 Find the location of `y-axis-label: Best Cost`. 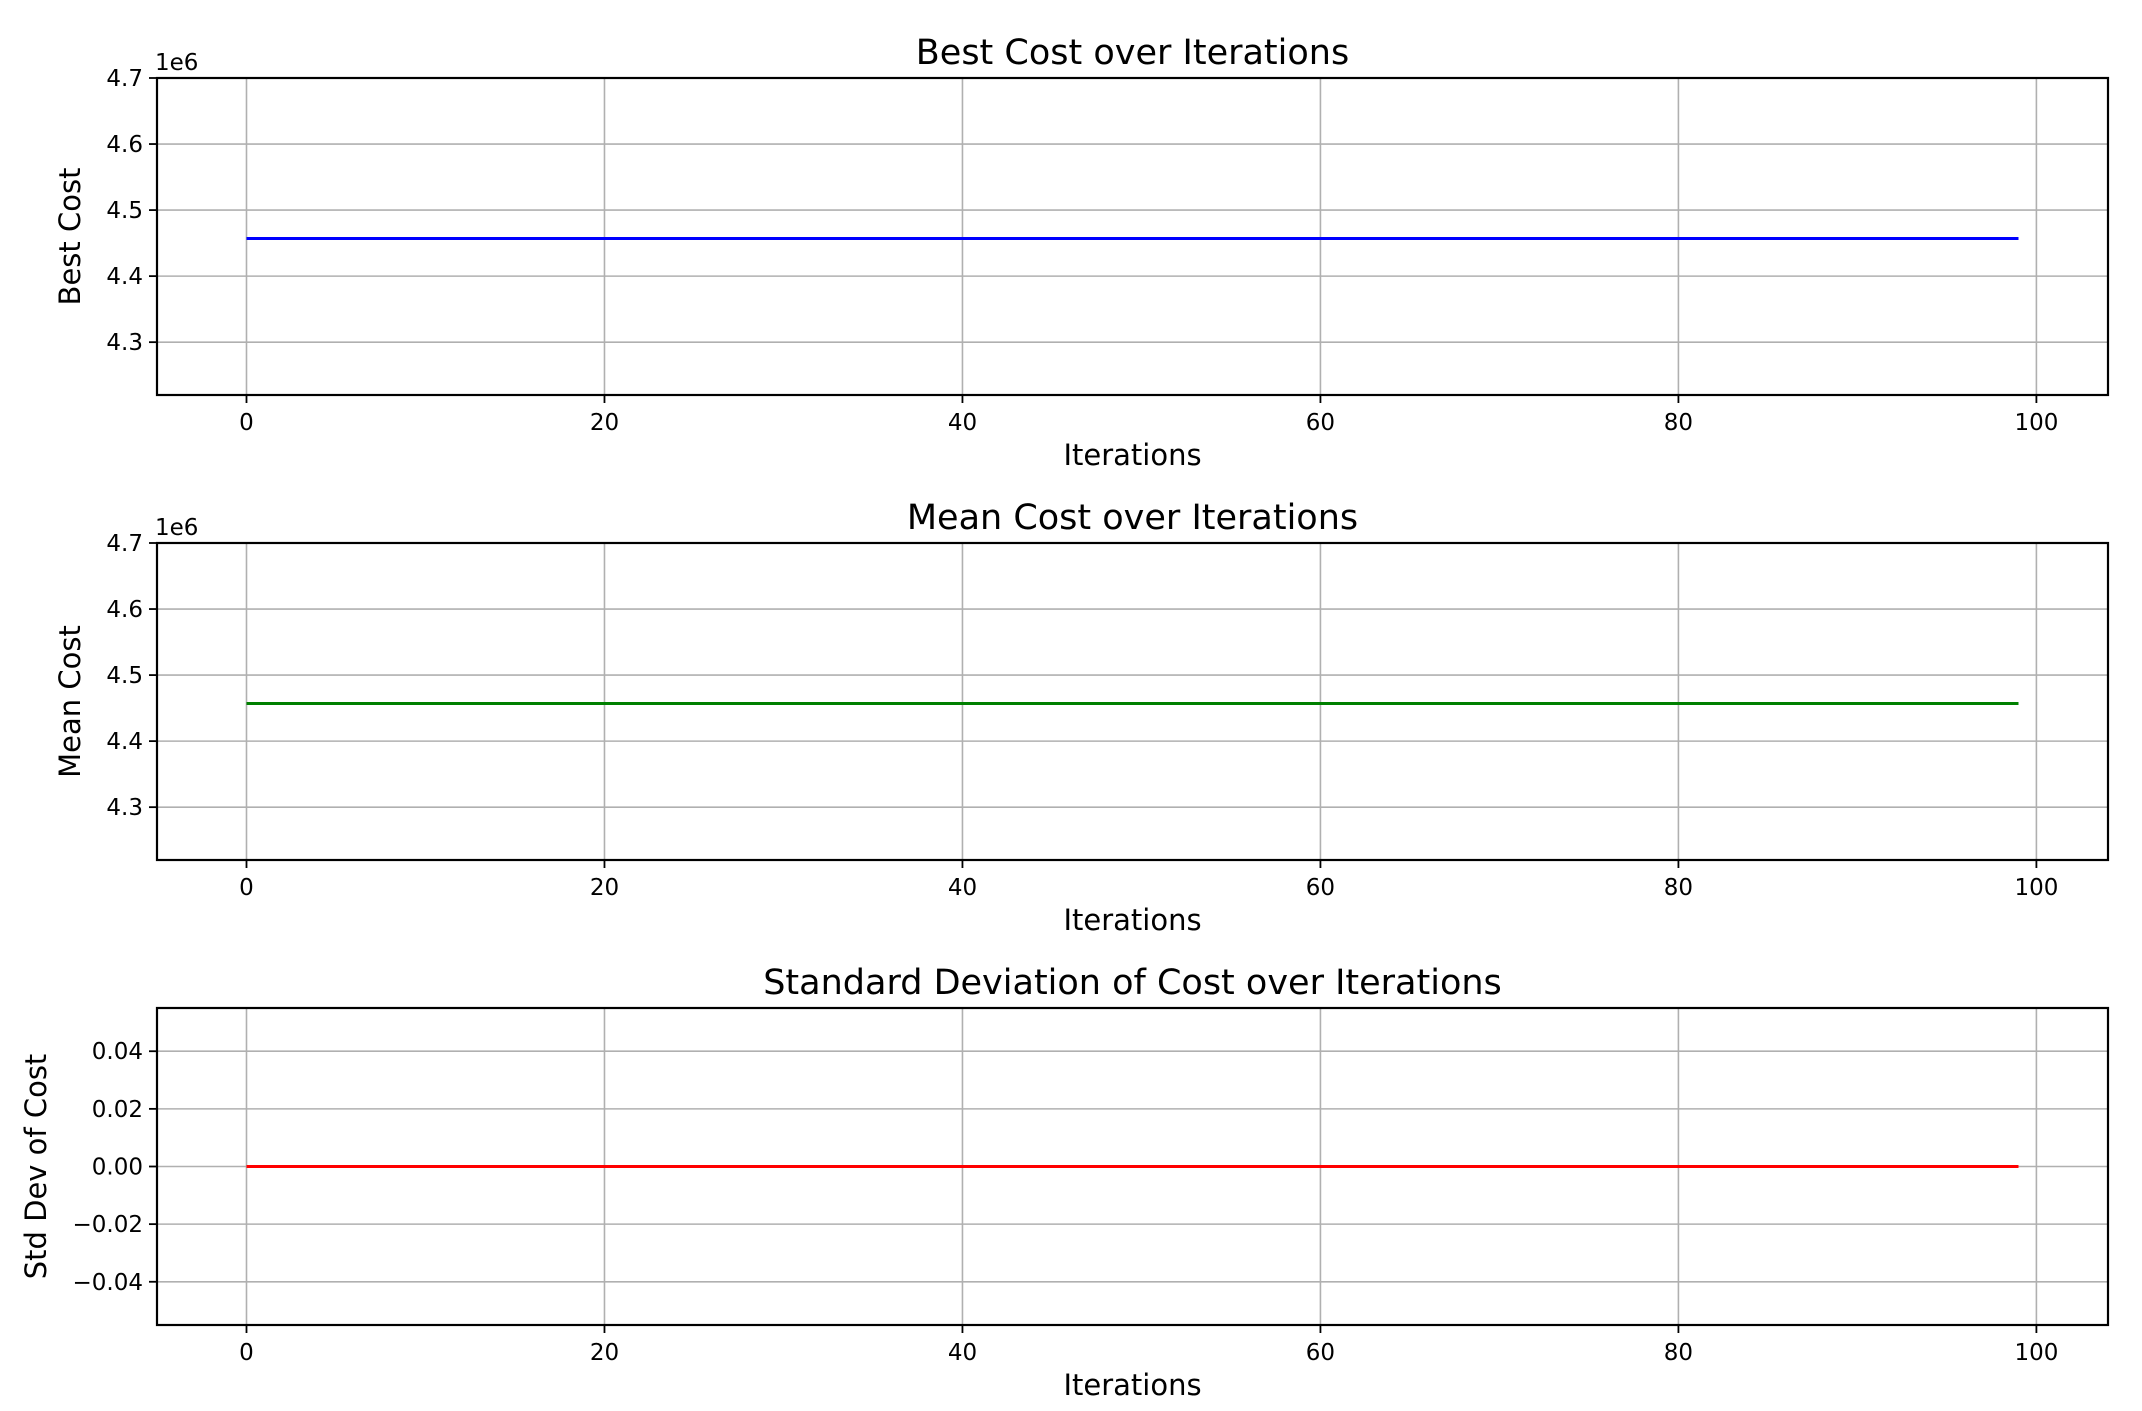

y-axis-label: Best Cost is located at coordinates (70, 237).